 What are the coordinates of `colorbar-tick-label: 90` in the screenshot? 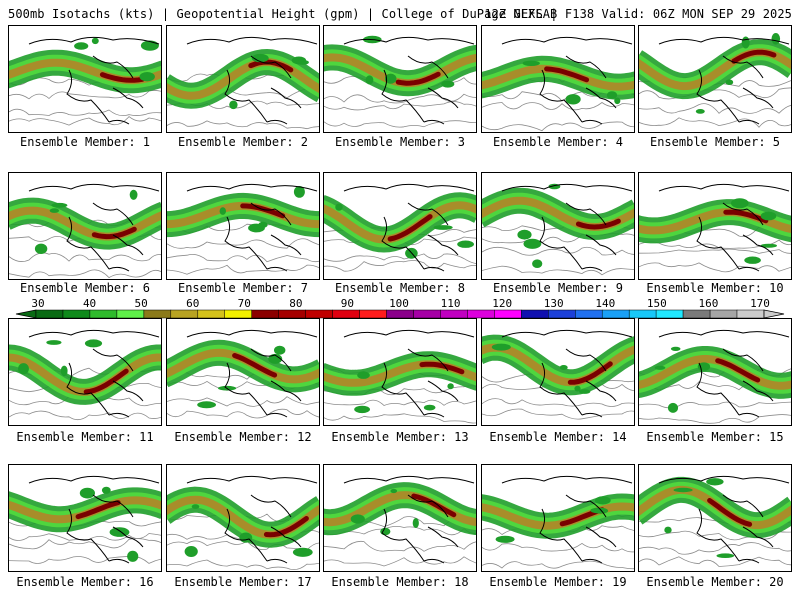 It's located at (347, 303).